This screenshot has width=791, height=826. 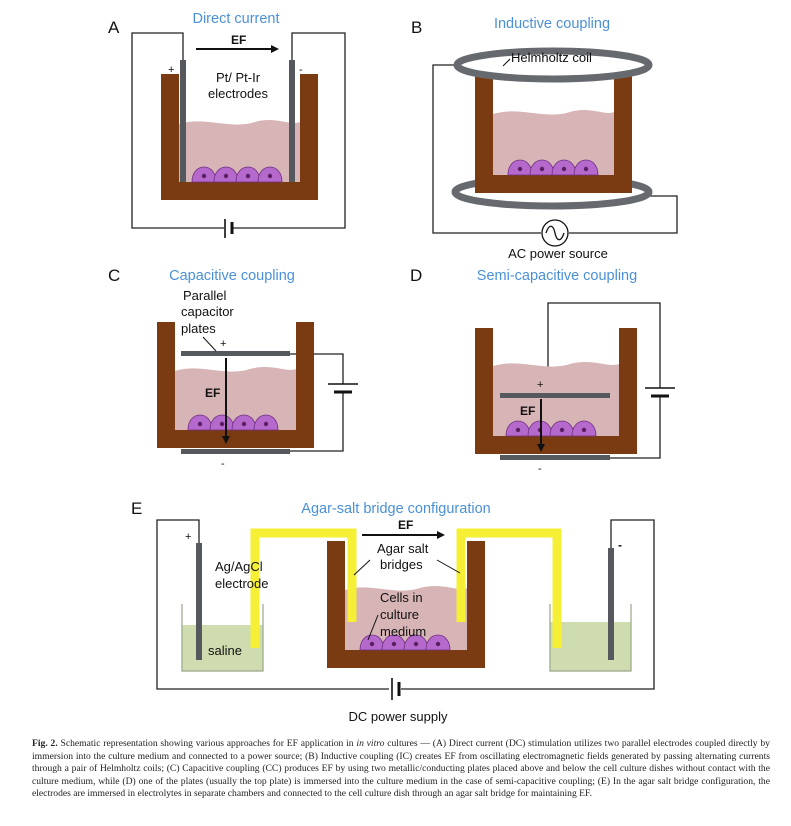 I want to click on panel-e-ef-label: EF, so click(x=405, y=525).